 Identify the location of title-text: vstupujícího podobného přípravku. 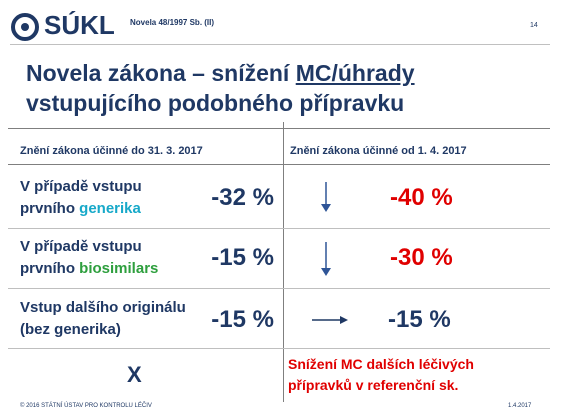
(215, 103).